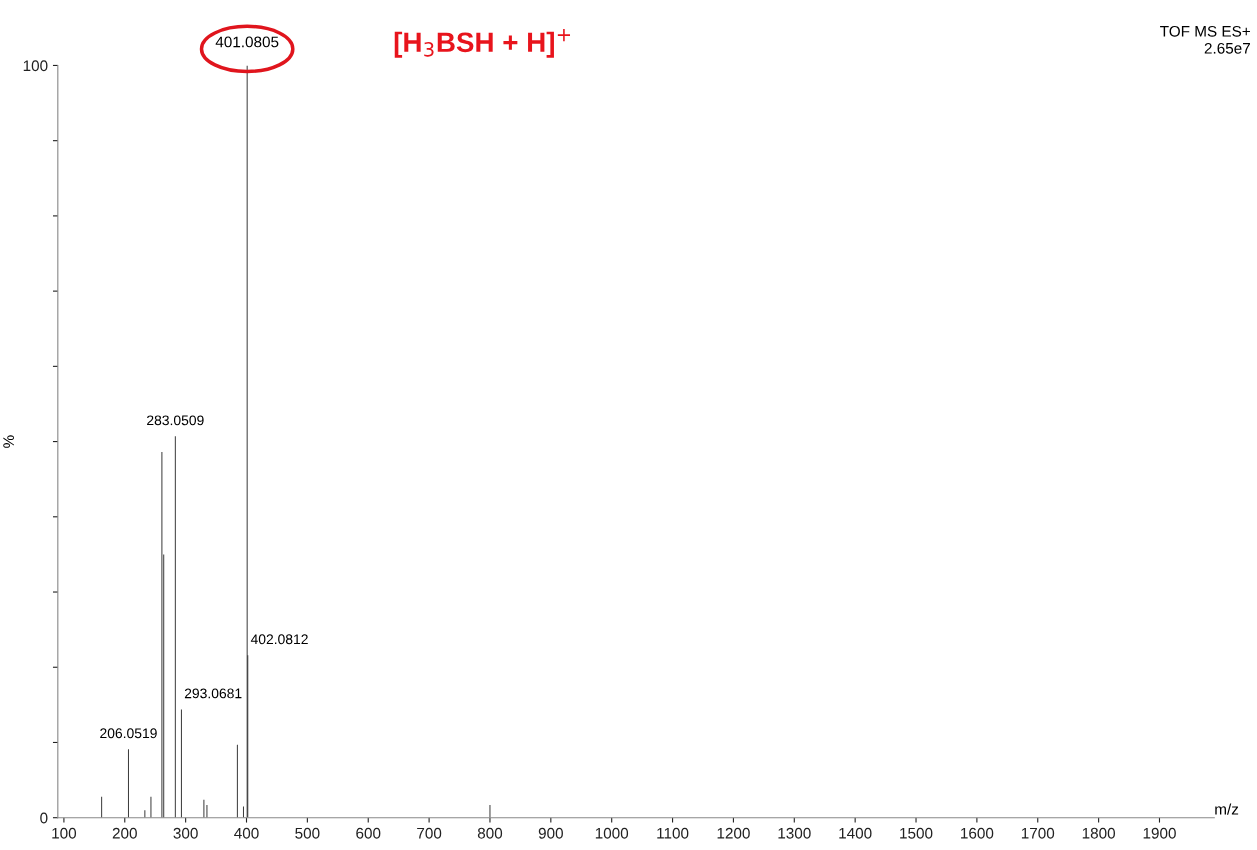  Describe the element at coordinates (855, 833) in the screenshot. I see `x-tick-label: 1400` at that location.